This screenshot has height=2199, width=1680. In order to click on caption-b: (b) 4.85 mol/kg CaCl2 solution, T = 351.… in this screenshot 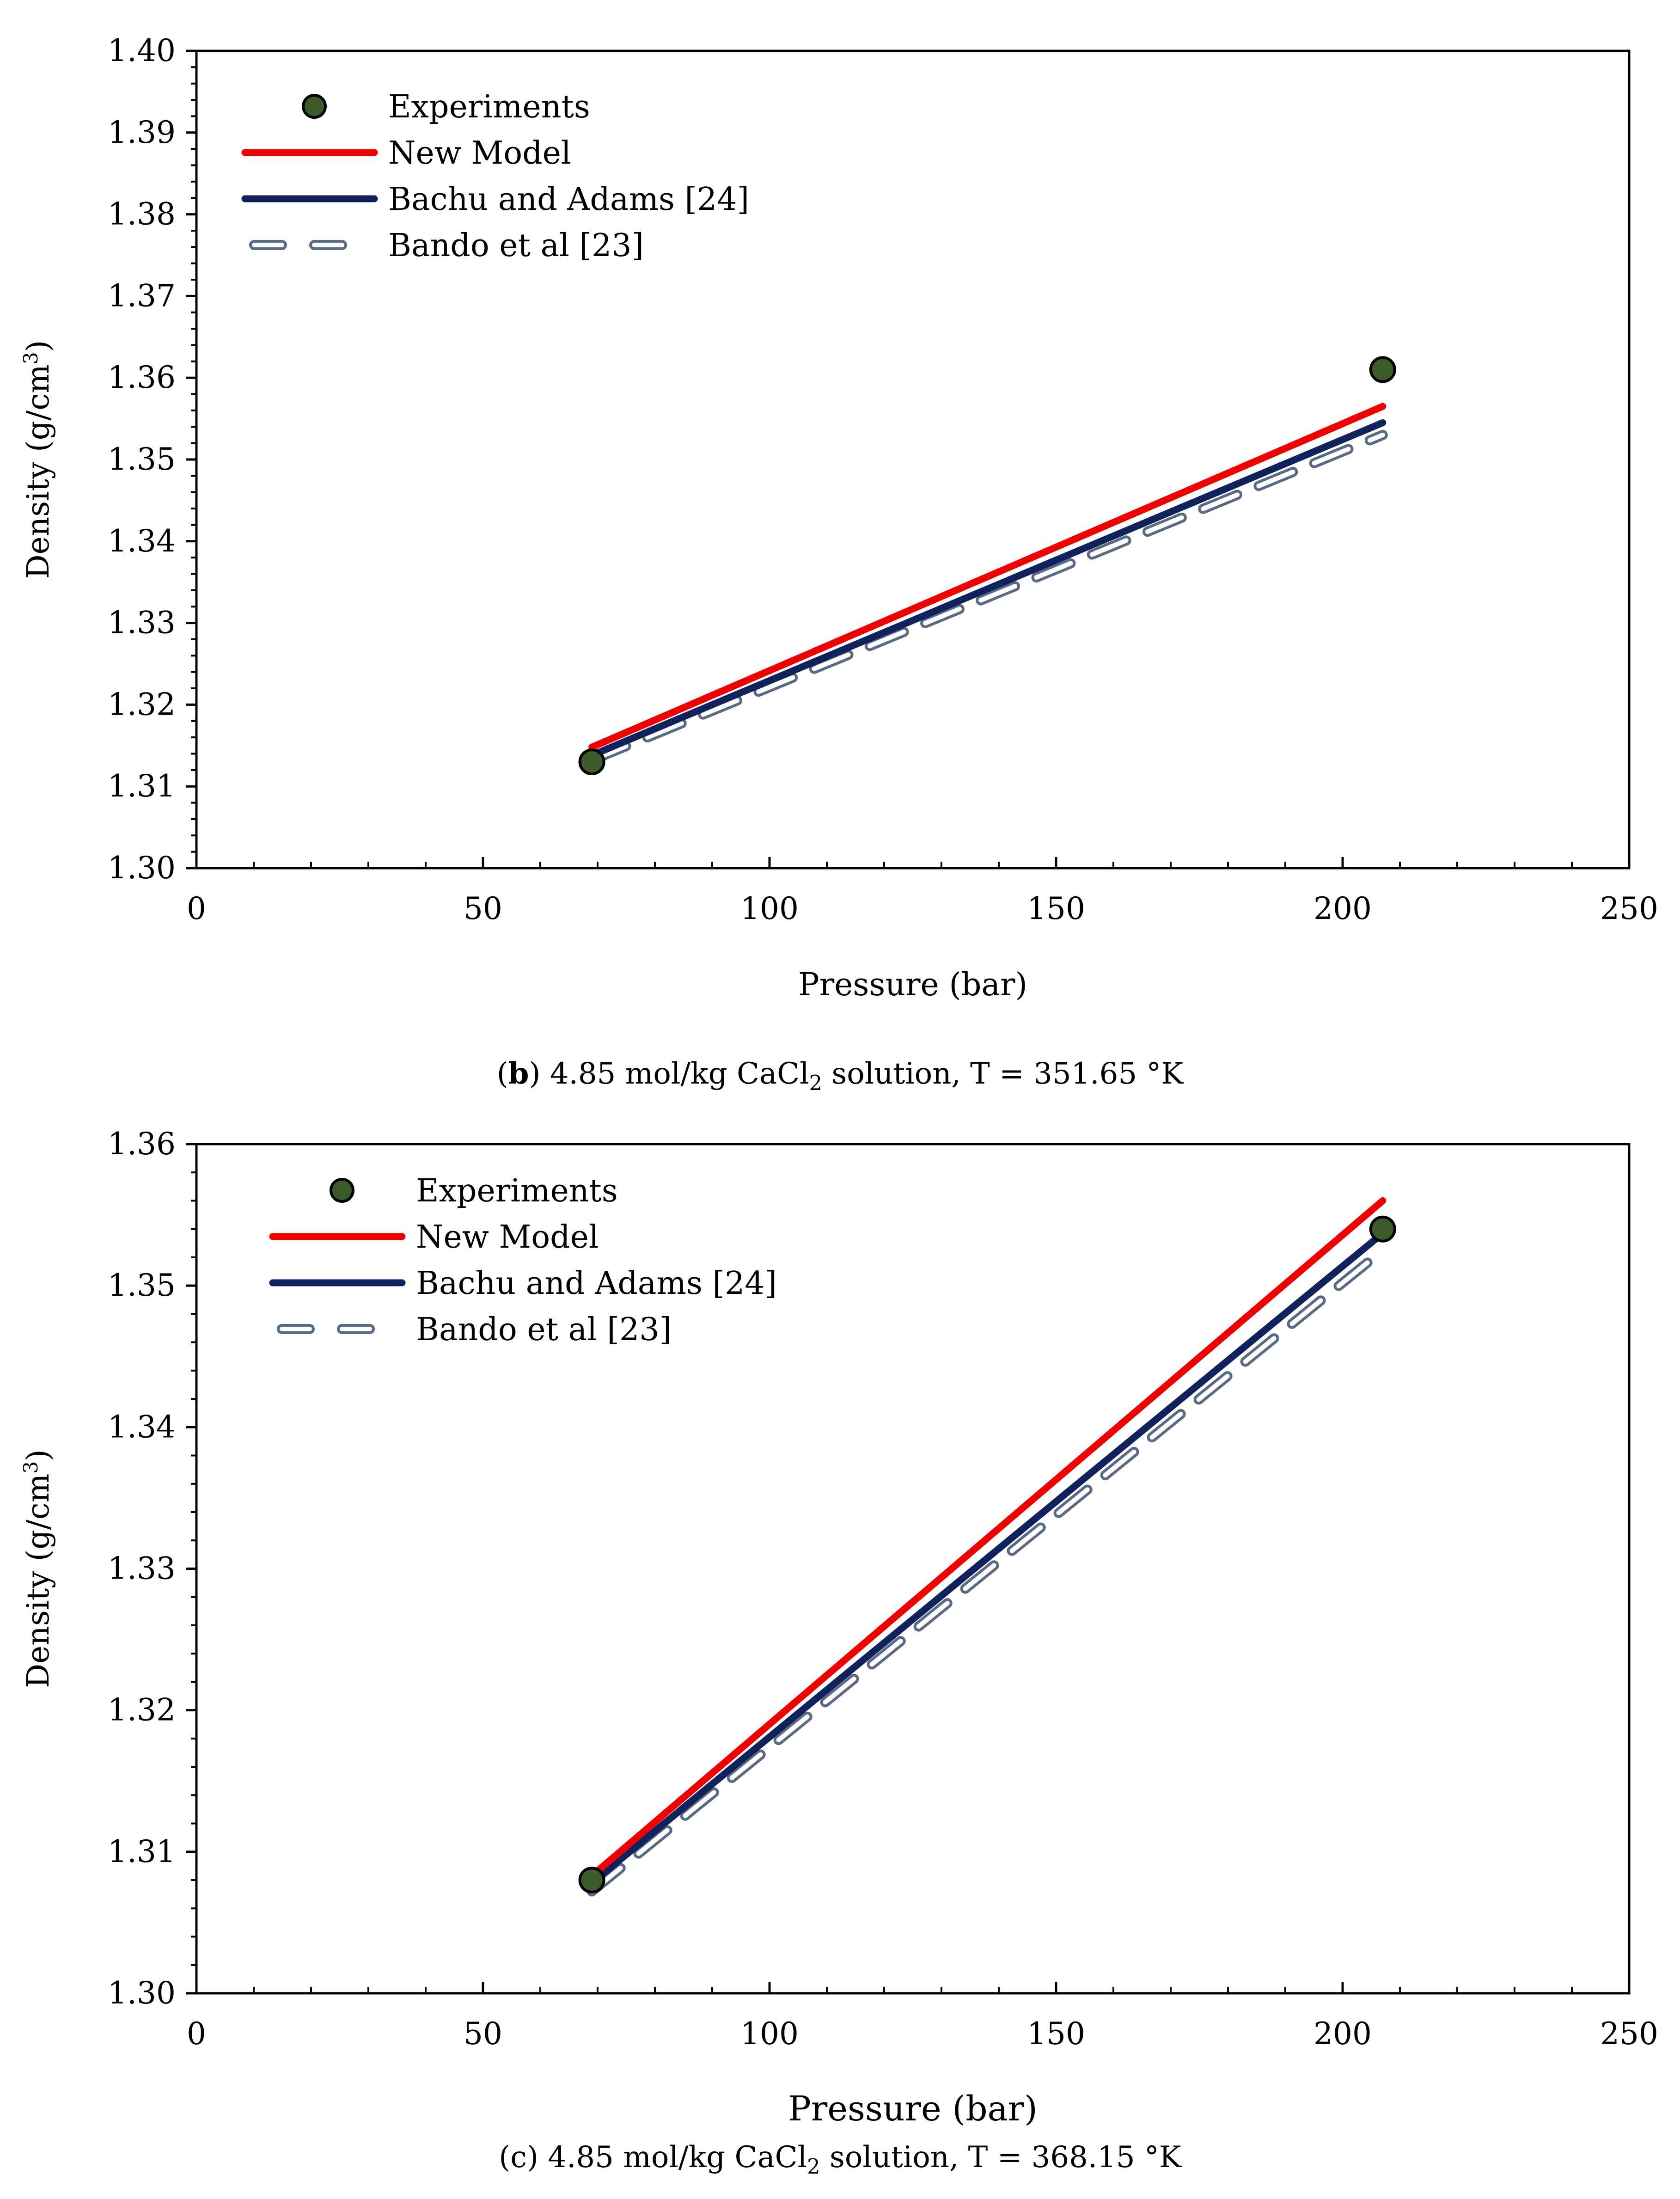, I will do `click(840, 1075)`.